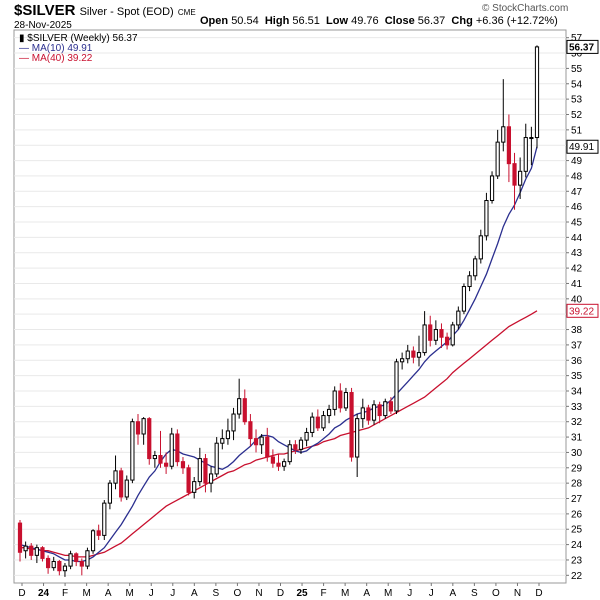  I want to click on y-tick-label: 56, so click(577, 54).